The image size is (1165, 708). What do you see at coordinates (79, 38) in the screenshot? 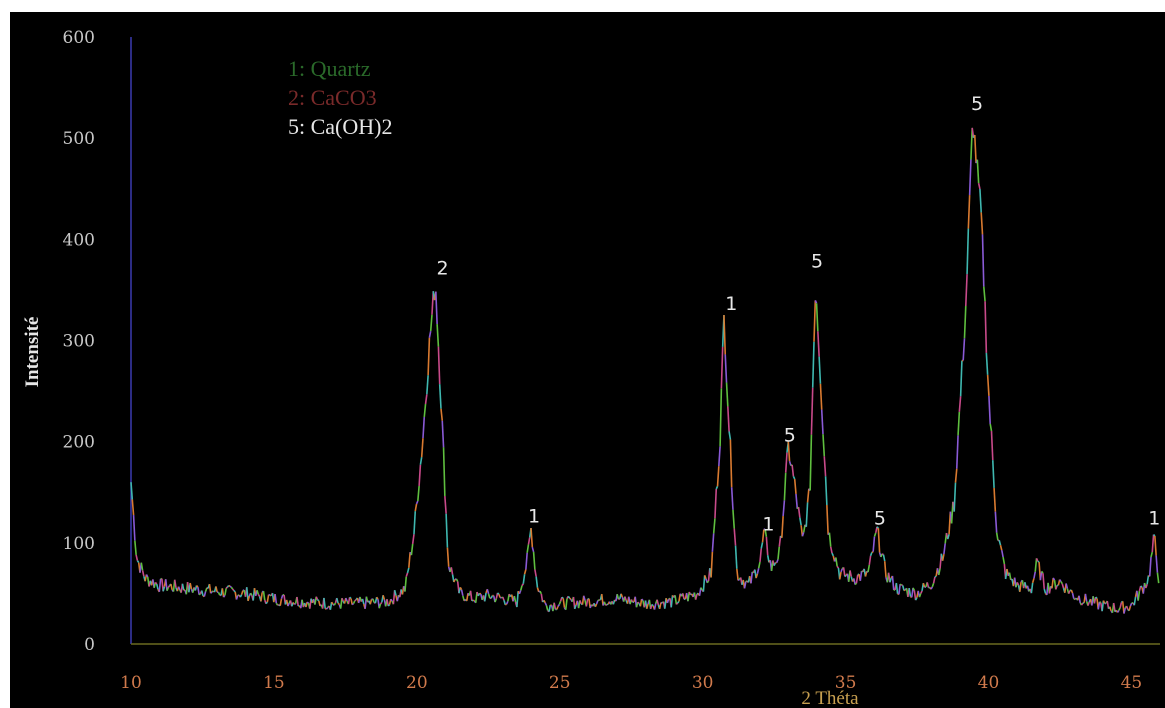
I see `y-tick-label: 600` at bounding box center [79, 38].